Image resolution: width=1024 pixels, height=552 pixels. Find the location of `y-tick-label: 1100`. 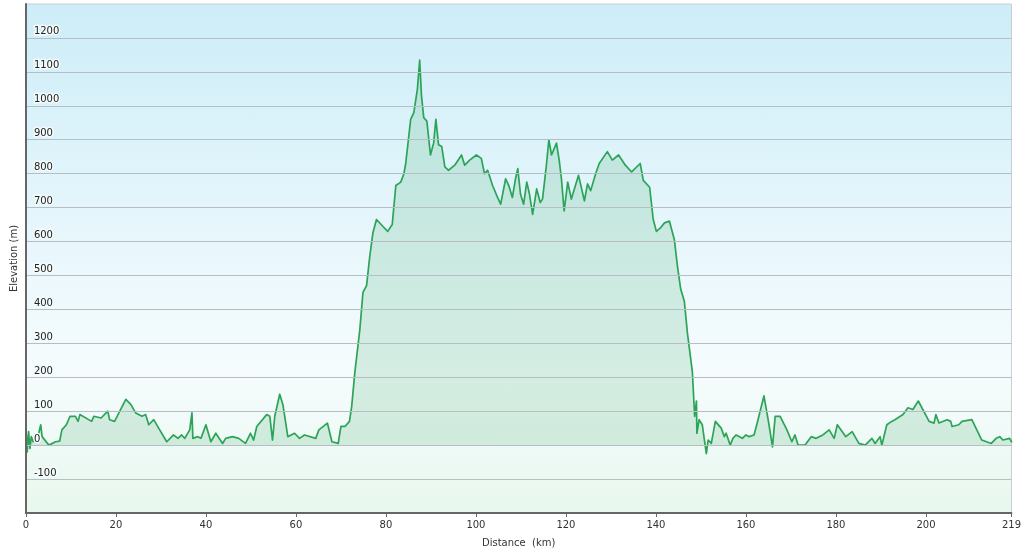

y-tick-label: 1100 is located at coordinates (46, 65).